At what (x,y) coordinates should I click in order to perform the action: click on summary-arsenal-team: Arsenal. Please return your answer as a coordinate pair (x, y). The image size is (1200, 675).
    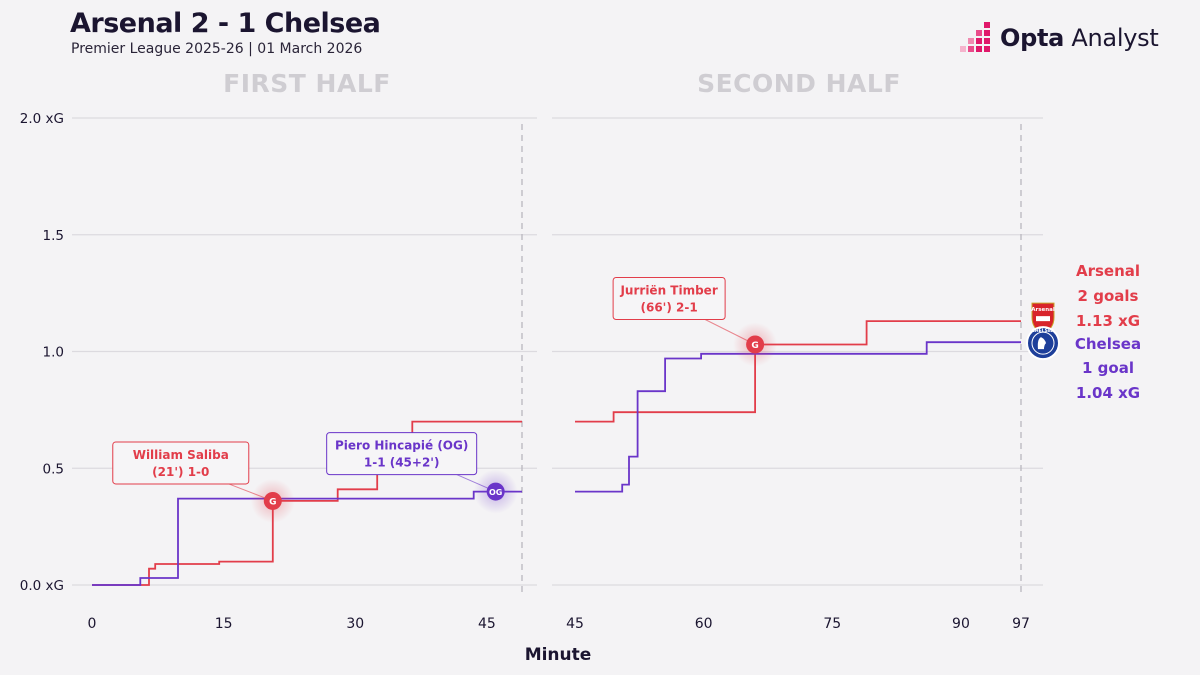
    Looking at the image, I should click on (1108, 271).